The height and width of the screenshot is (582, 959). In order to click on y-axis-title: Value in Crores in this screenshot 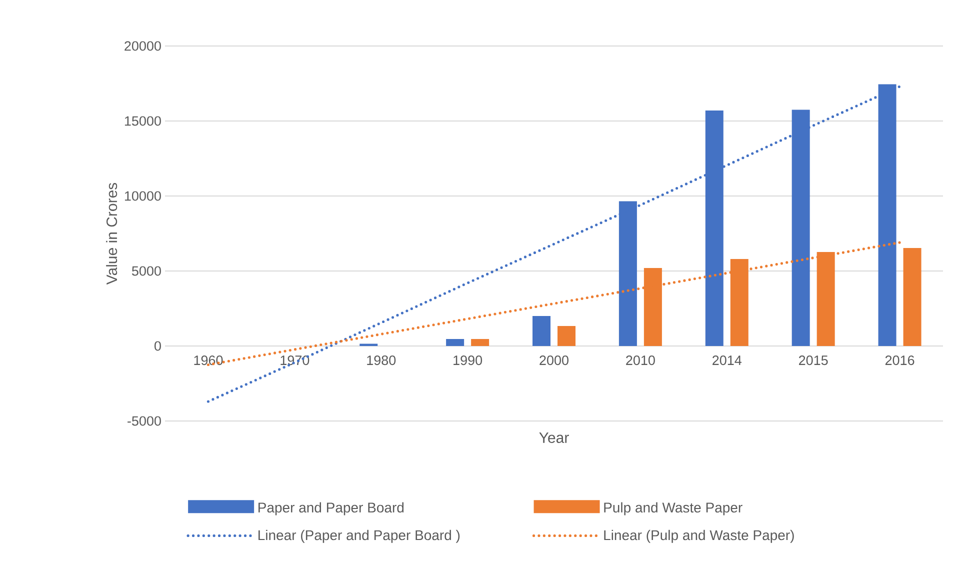, I will do `click(112, 233)`.